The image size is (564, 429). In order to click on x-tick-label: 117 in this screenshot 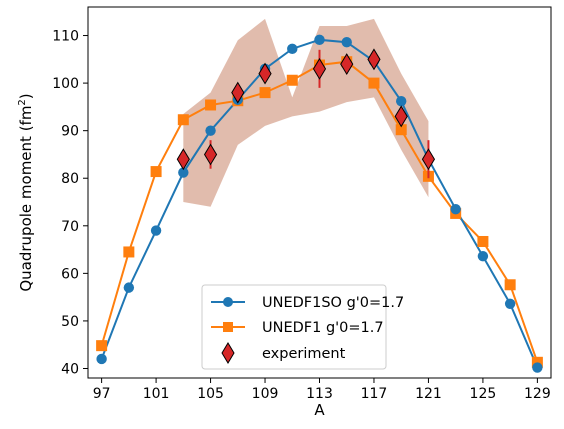, I will do `click(374, 394)`.